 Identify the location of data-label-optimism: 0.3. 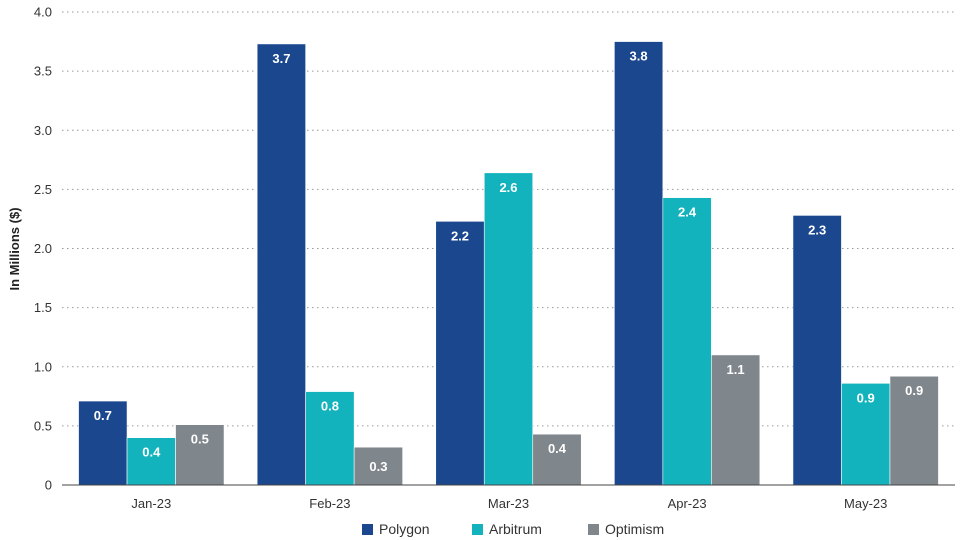
(378, 466).